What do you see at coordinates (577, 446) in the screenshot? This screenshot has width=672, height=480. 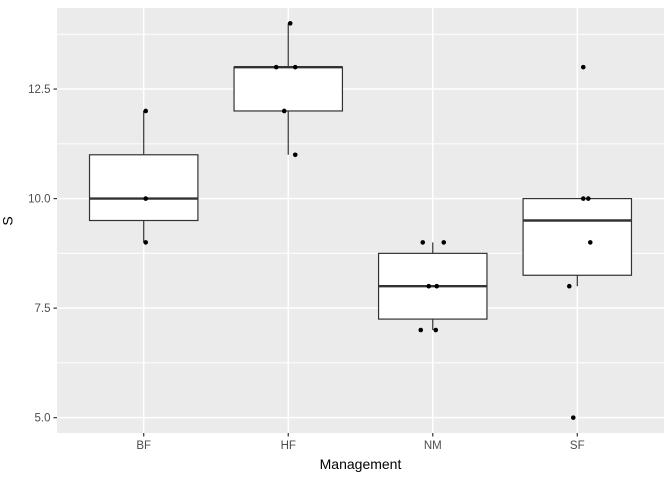 I see `x-tick-label-SF: SF` at bounding box center [577, 446].